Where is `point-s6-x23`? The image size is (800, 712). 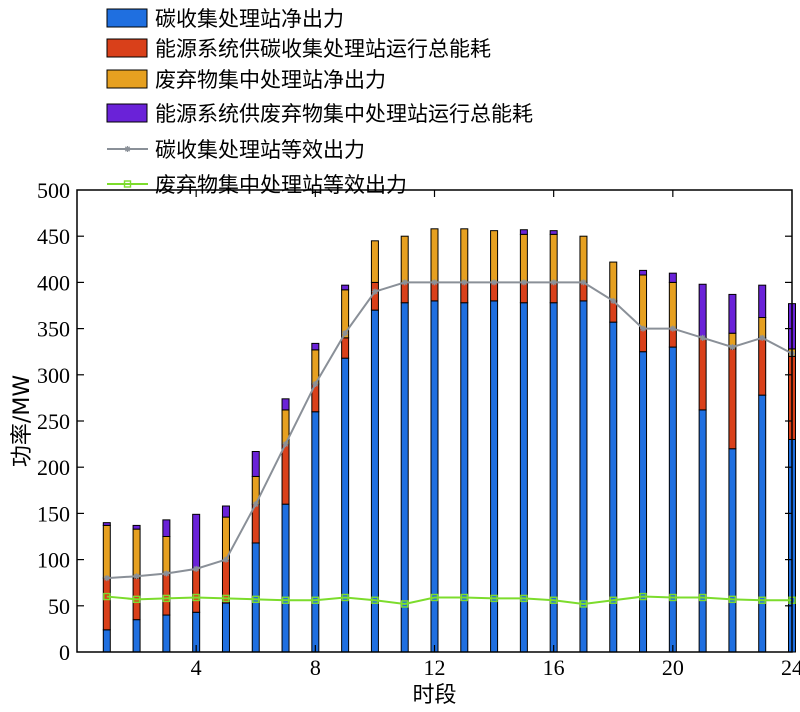
point-s6-x23 is located at coordinates (762, 600).